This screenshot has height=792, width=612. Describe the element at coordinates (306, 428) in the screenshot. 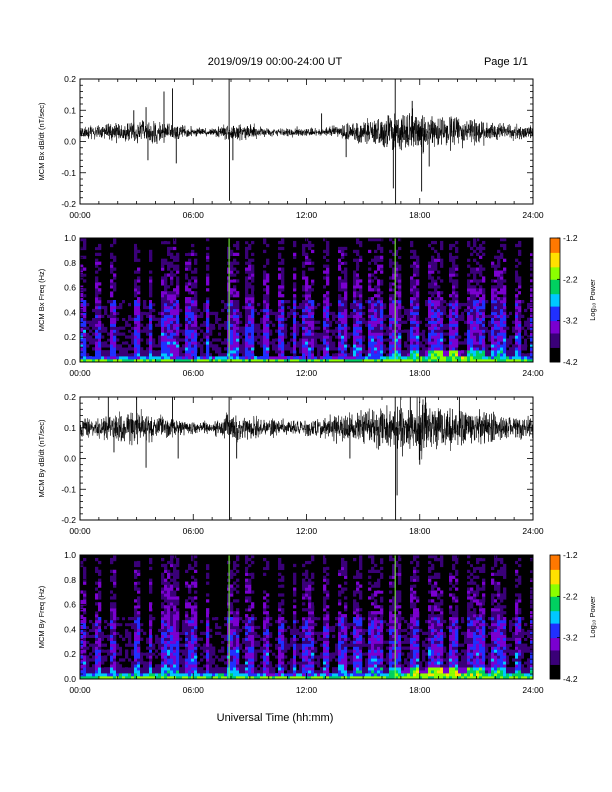

I see `series-trace` at that location.